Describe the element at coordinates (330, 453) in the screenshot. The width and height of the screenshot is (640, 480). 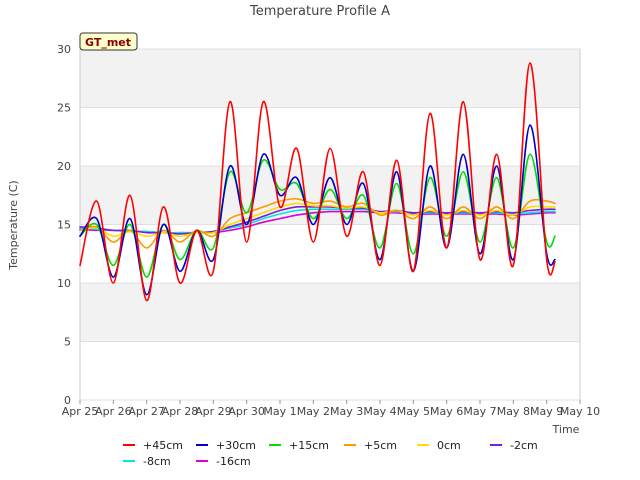
I see `legend: +45cm +30cm +15cm +5cm 0cm -2cm -8cm -16cm` at that location.